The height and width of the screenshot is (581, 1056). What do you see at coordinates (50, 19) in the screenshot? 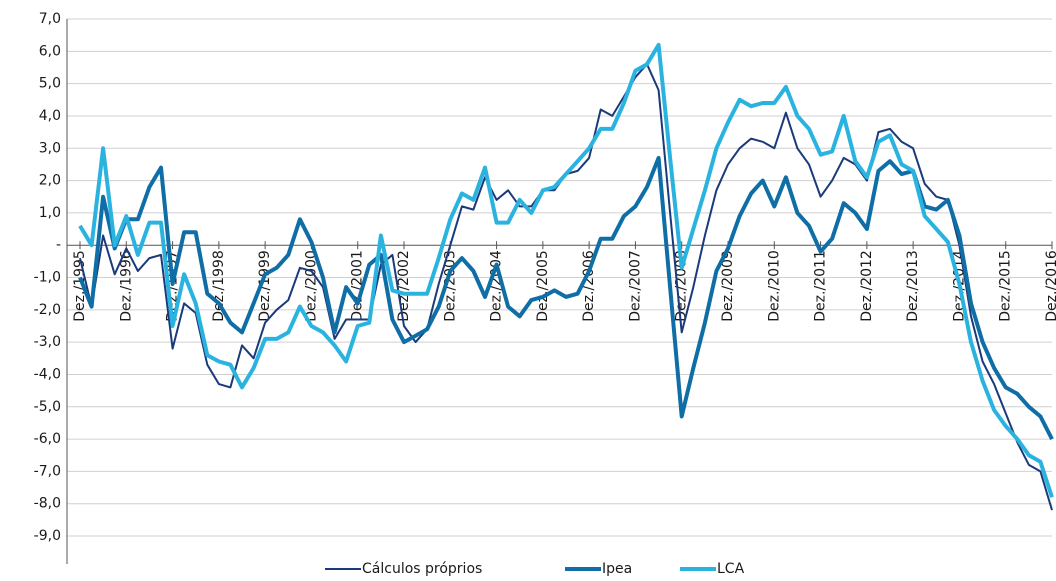
I see `y-tick-label: 7,0` at bounding box center [50, 19].